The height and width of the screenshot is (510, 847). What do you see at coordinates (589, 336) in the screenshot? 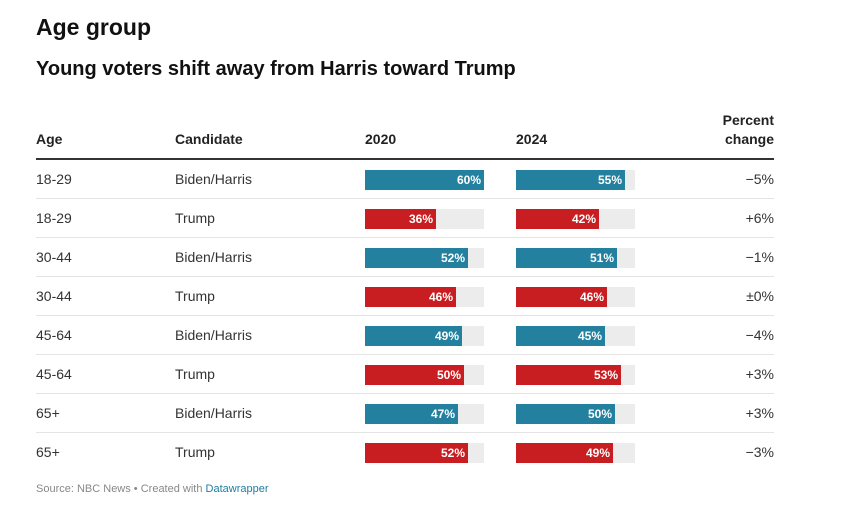
I see `bar-label-2024: 45%` at bounding box center [589, 336].